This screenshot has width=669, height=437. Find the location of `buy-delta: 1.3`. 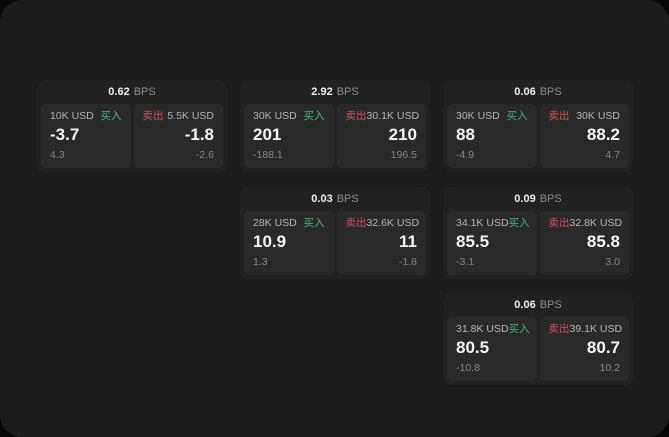

buy-delta: 1.3 is located at coordinates (260, 262).